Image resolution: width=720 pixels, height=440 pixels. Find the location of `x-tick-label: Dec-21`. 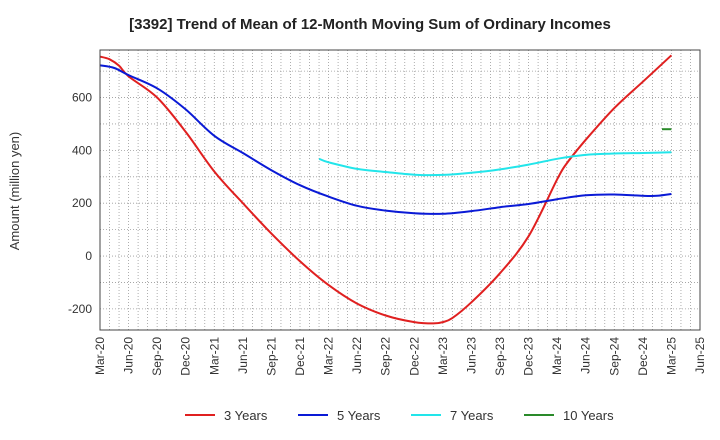

x-tick-label: Dec-21 is located at coordinates (300, 356).